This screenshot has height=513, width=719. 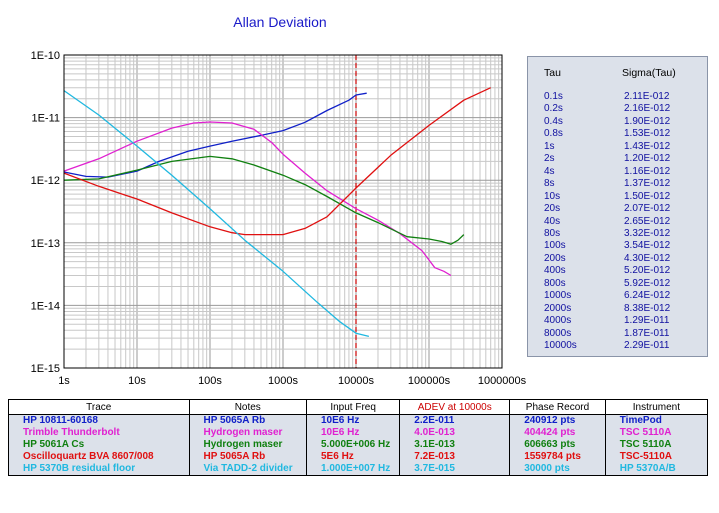 I want to click on tau-row: 800s 5.92E-012, so click(x=617, y=284).